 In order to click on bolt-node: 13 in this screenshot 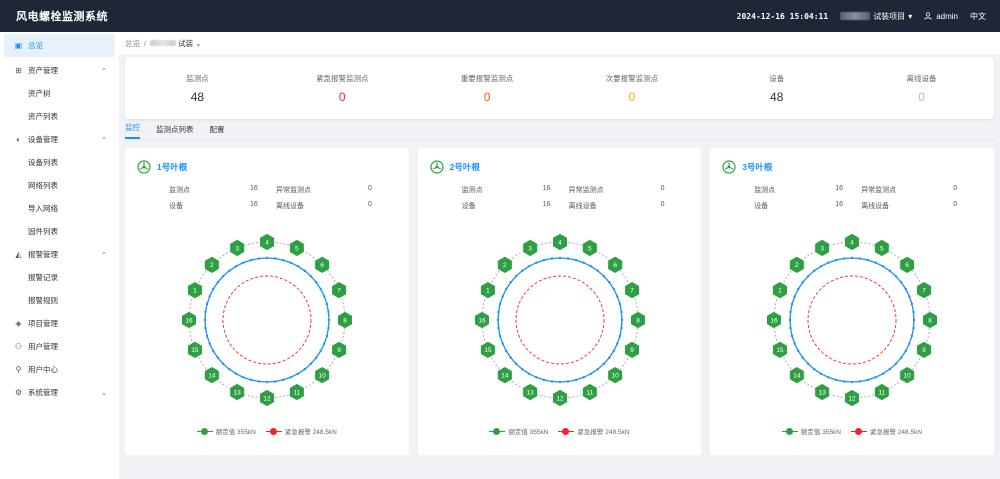, I will do `click(822, 392)`.